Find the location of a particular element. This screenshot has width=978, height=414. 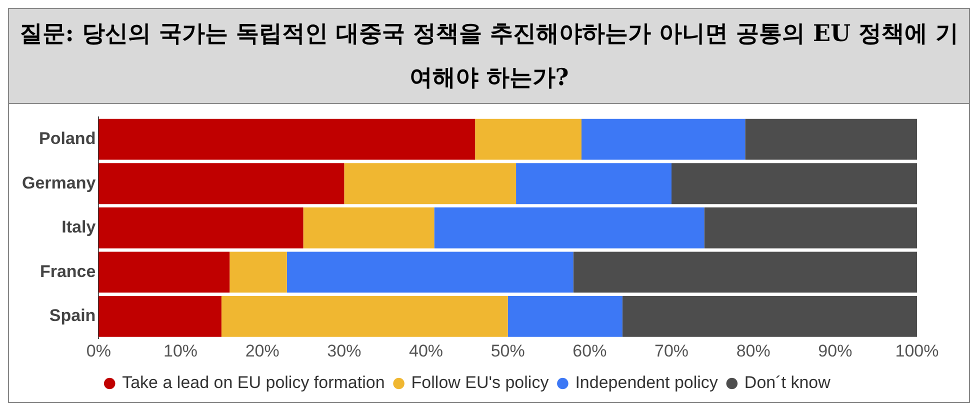

x-tick-label: 80% is located at coordinates (753, 350).